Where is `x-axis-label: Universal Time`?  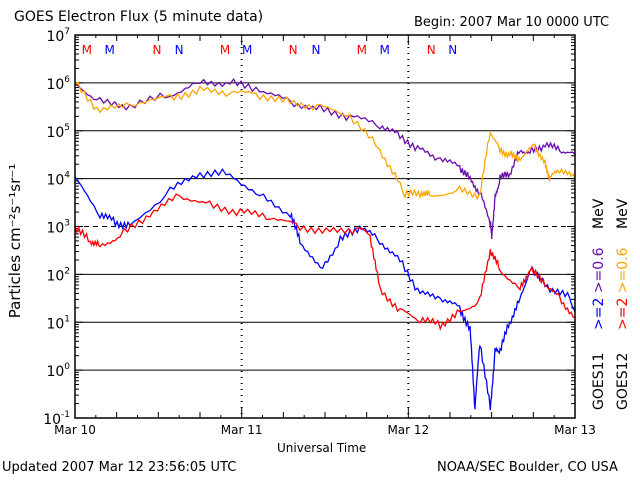
x-axis-label: Universal Time is located at coordinates (322, 448).